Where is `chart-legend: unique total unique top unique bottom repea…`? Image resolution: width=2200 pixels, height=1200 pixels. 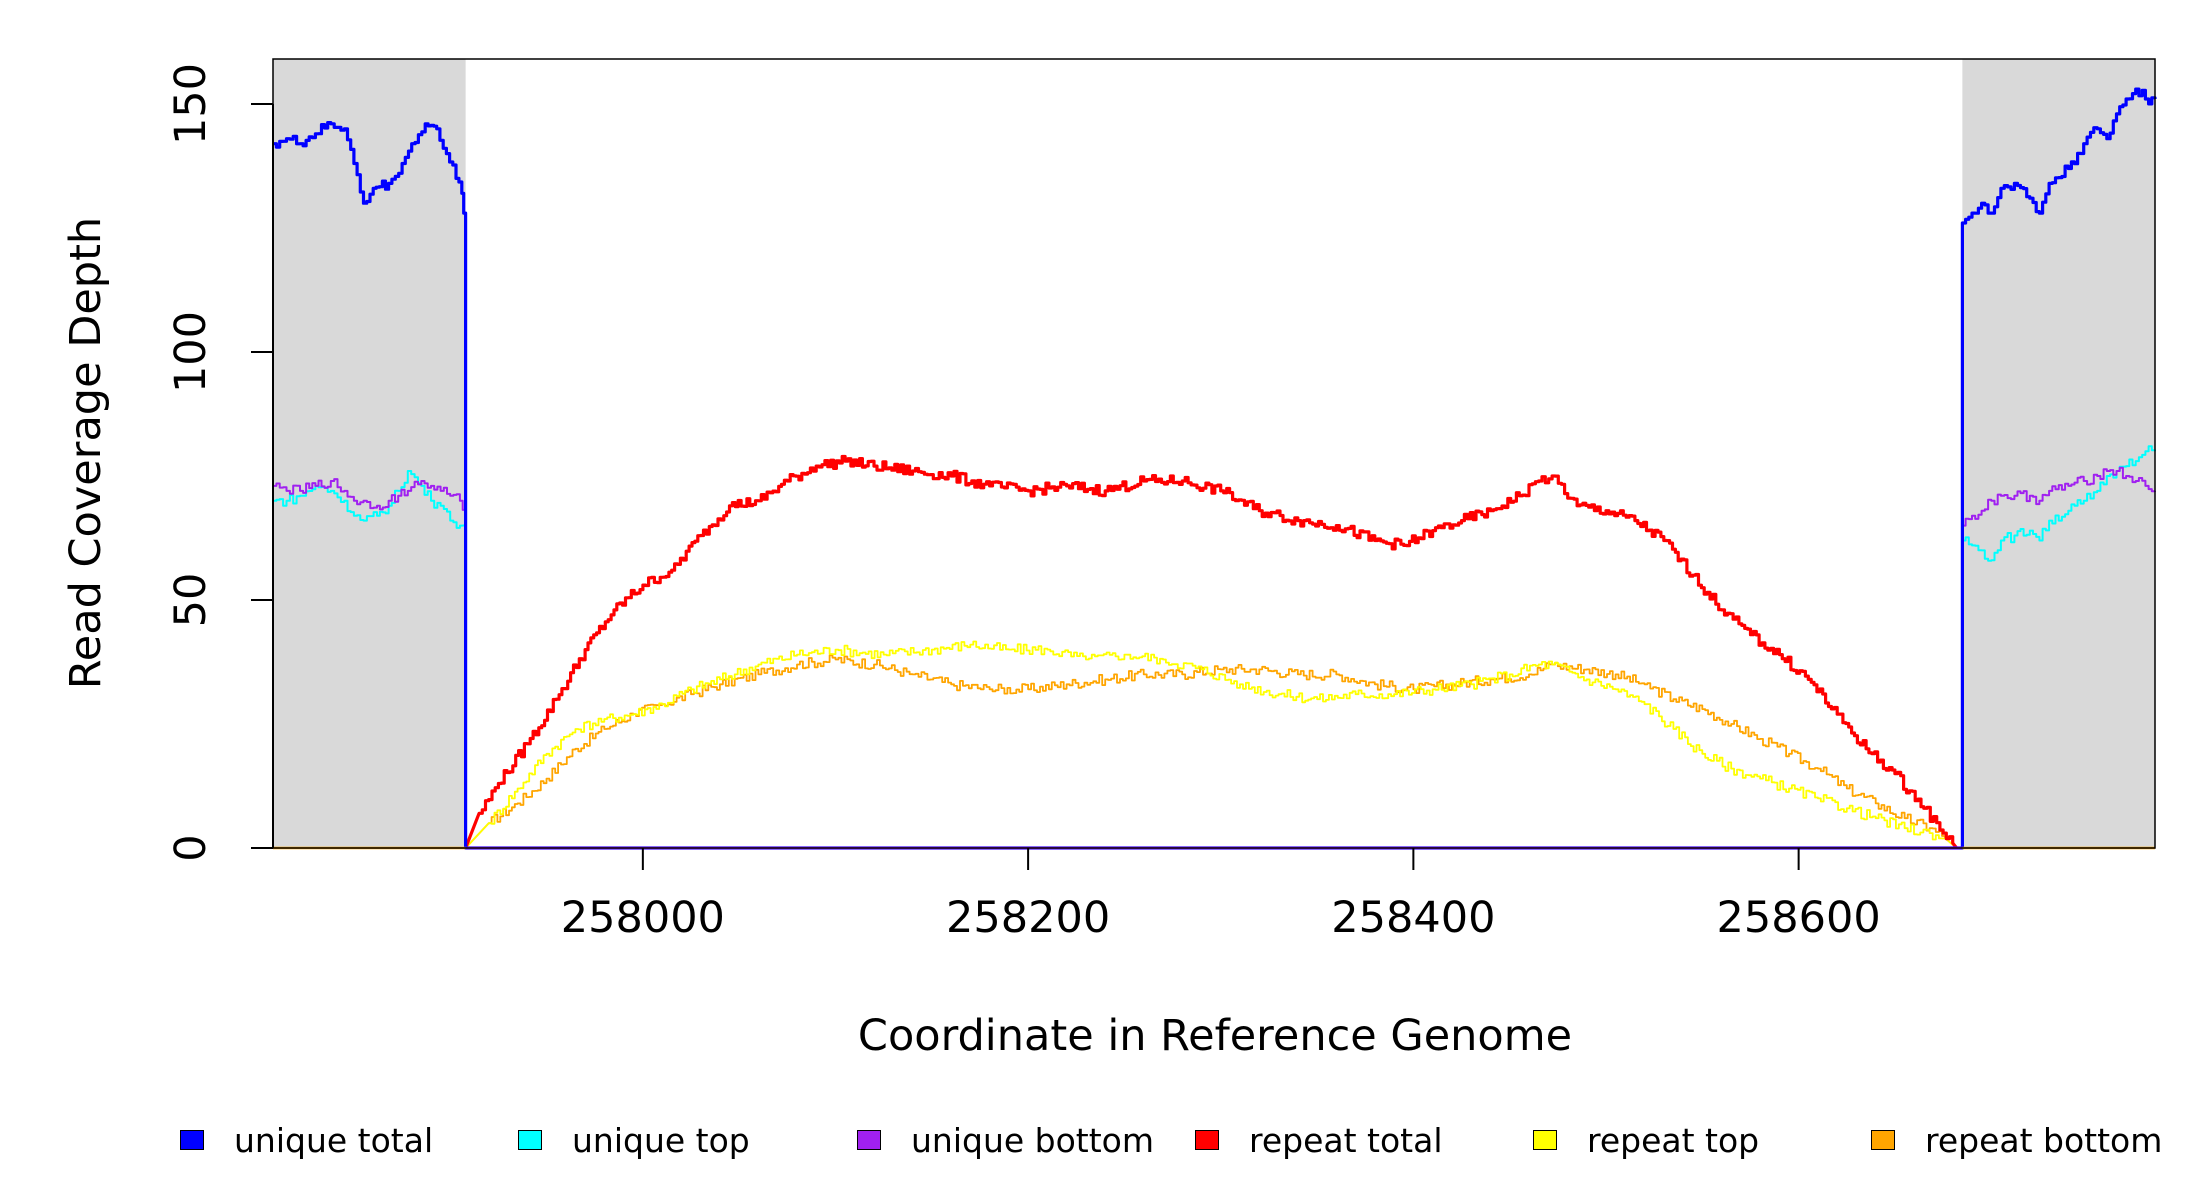
chart-legend: unique total unique top unique bottom repea… is located at coordinates (1100, 1140).